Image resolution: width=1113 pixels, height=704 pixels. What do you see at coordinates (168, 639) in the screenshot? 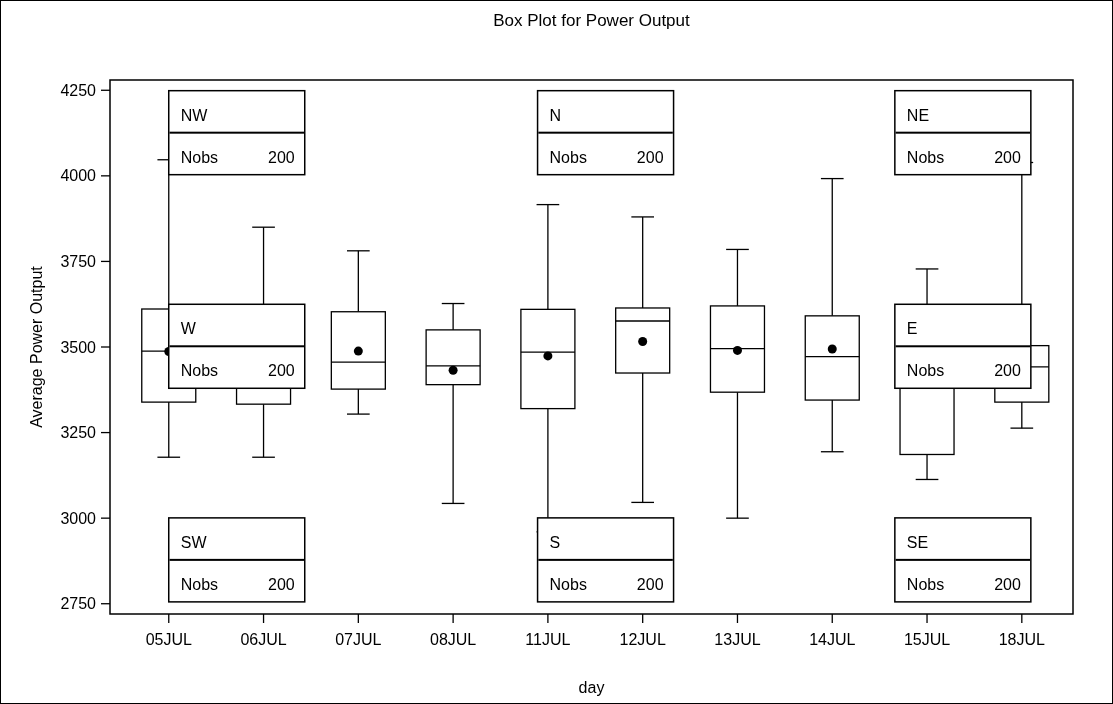
I see `x-tick-label: 05JUL` at bounding box center [168, 639].